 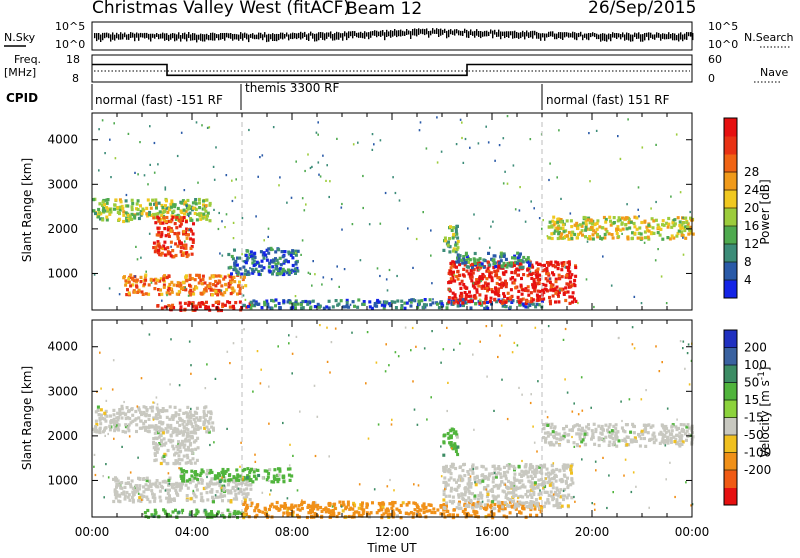 What do you see at coordinates (730, 217) in the screenshot?
I see `colorbar-segment` at bounding box center [730, 217].